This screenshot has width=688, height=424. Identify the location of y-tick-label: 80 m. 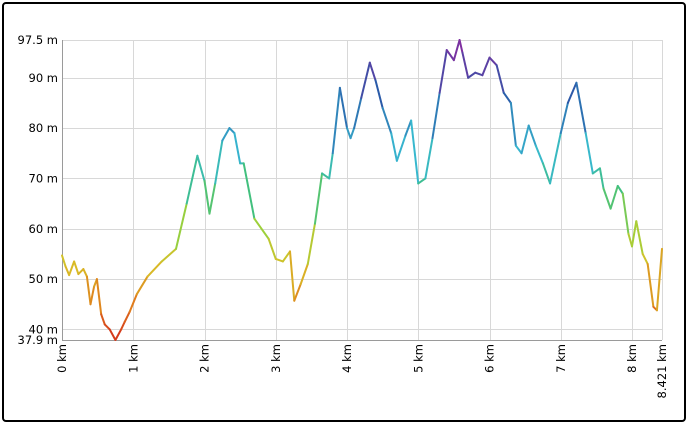
(44, 128).